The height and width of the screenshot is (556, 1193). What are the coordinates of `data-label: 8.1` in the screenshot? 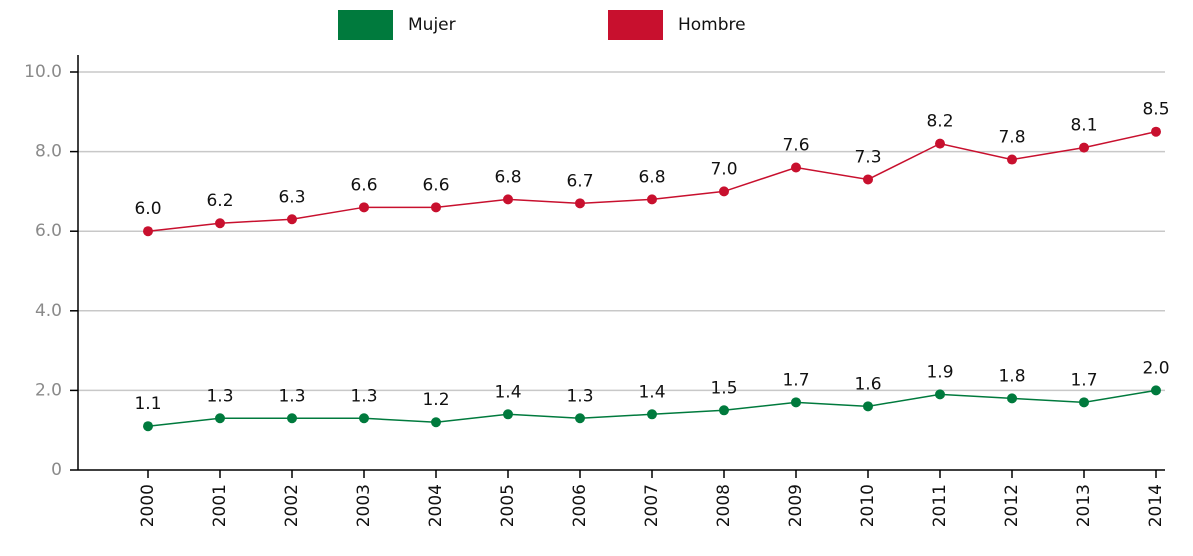 It's located at (1083, 126).